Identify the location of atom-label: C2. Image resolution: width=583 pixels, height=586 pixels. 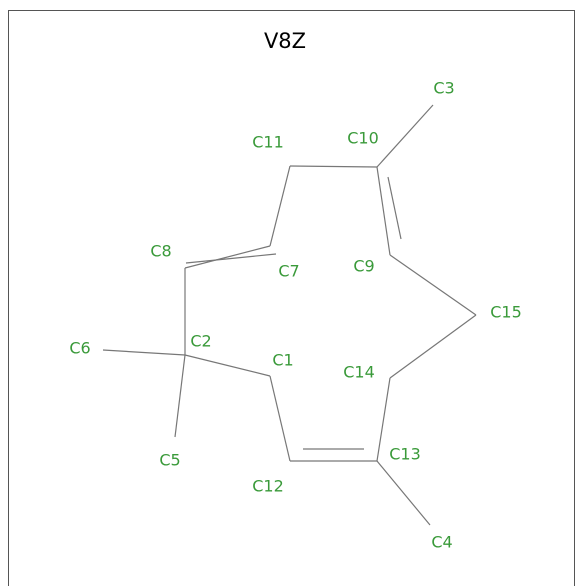
(200, 341).